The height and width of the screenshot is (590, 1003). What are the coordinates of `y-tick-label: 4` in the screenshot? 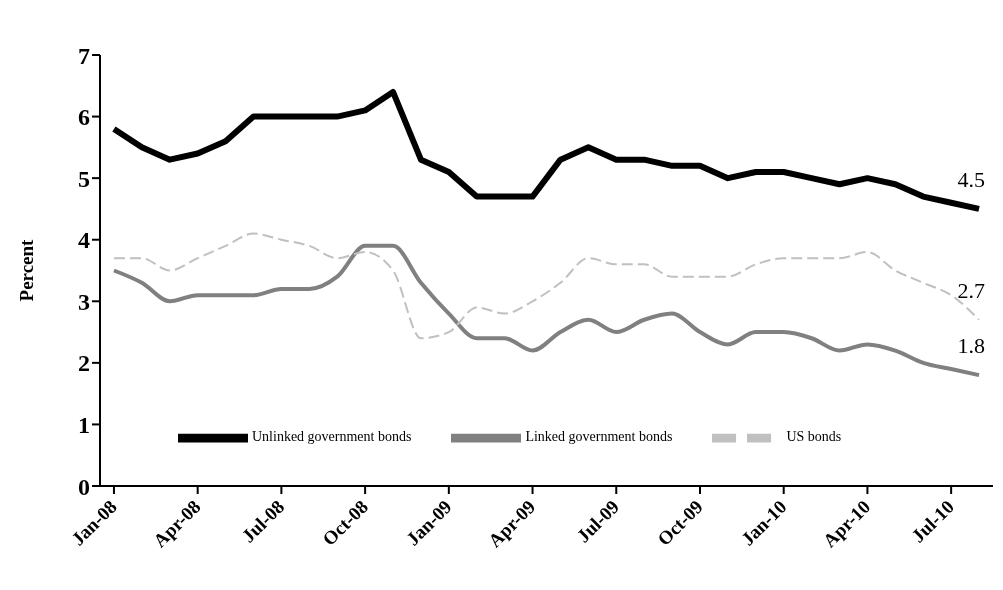 It's located at (84, 240).